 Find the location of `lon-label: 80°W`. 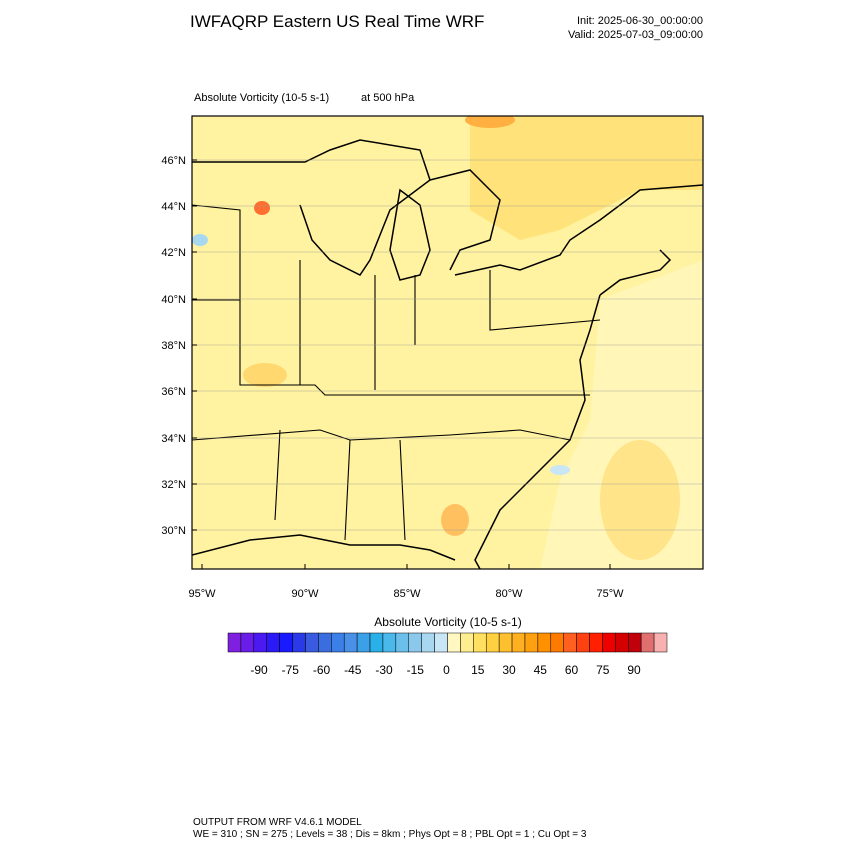

lon-label: 80°W is located at coordinates (509, 594).